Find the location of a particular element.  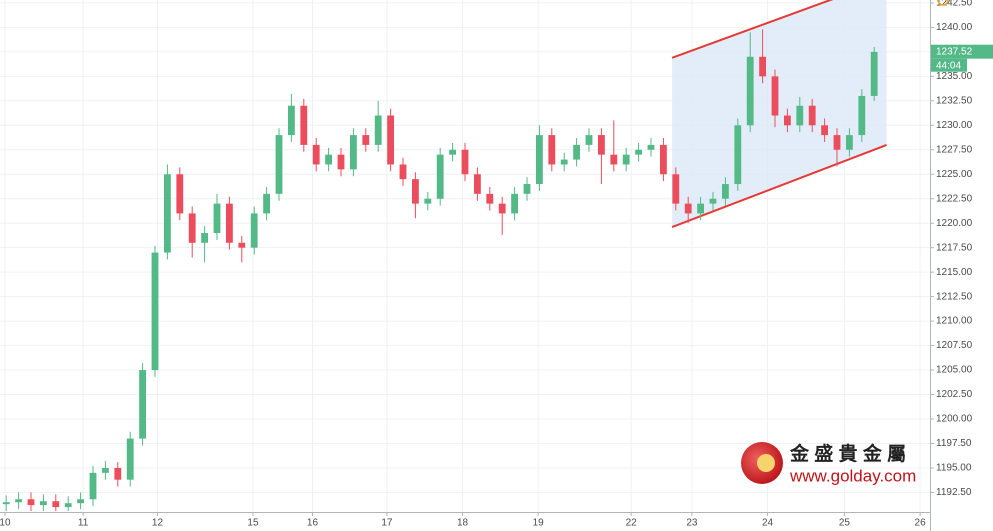

watermark: 金 盛 貴 金 屬 www.golday.com is located at coordinates (828, 463).